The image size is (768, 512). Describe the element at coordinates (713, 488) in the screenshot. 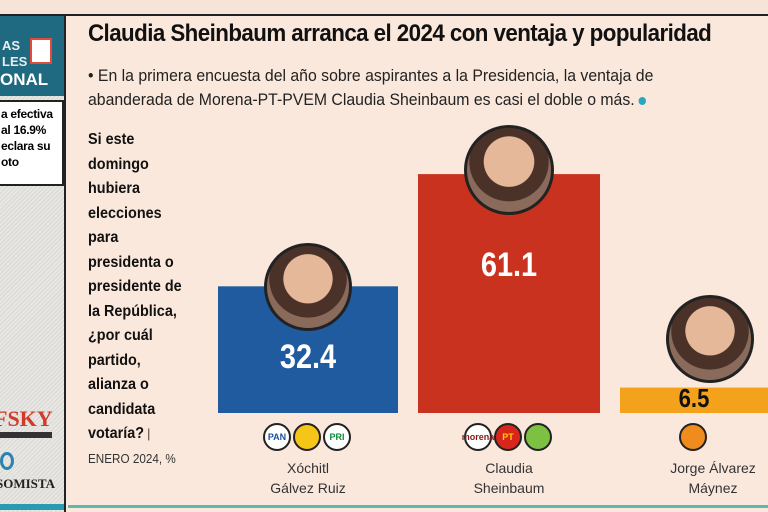

I see `candidate-name-line: Máynez` at that location.